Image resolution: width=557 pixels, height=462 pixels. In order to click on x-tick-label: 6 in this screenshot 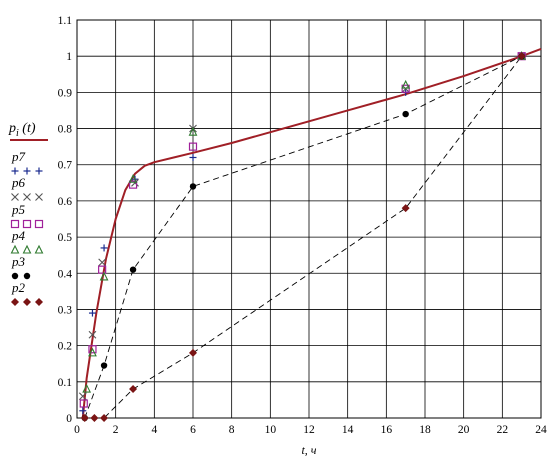, I will do `click(193, 430)`.